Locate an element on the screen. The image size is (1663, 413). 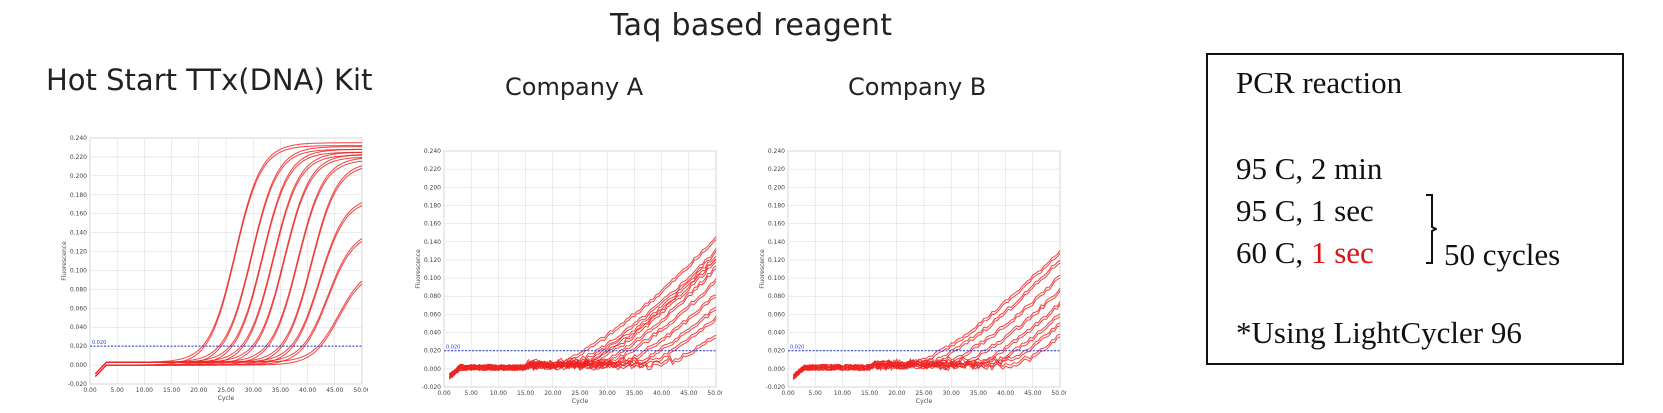
cycle-brace is located at coordinates (1431, 229).